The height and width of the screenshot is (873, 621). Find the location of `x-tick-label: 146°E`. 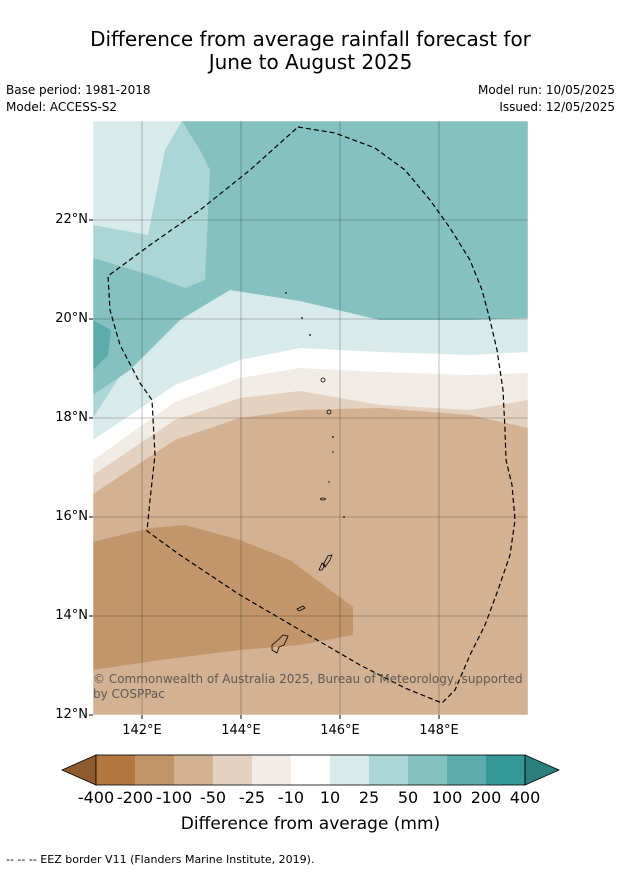

x-tick-label: 146°E is located at coordinates (340, 730).